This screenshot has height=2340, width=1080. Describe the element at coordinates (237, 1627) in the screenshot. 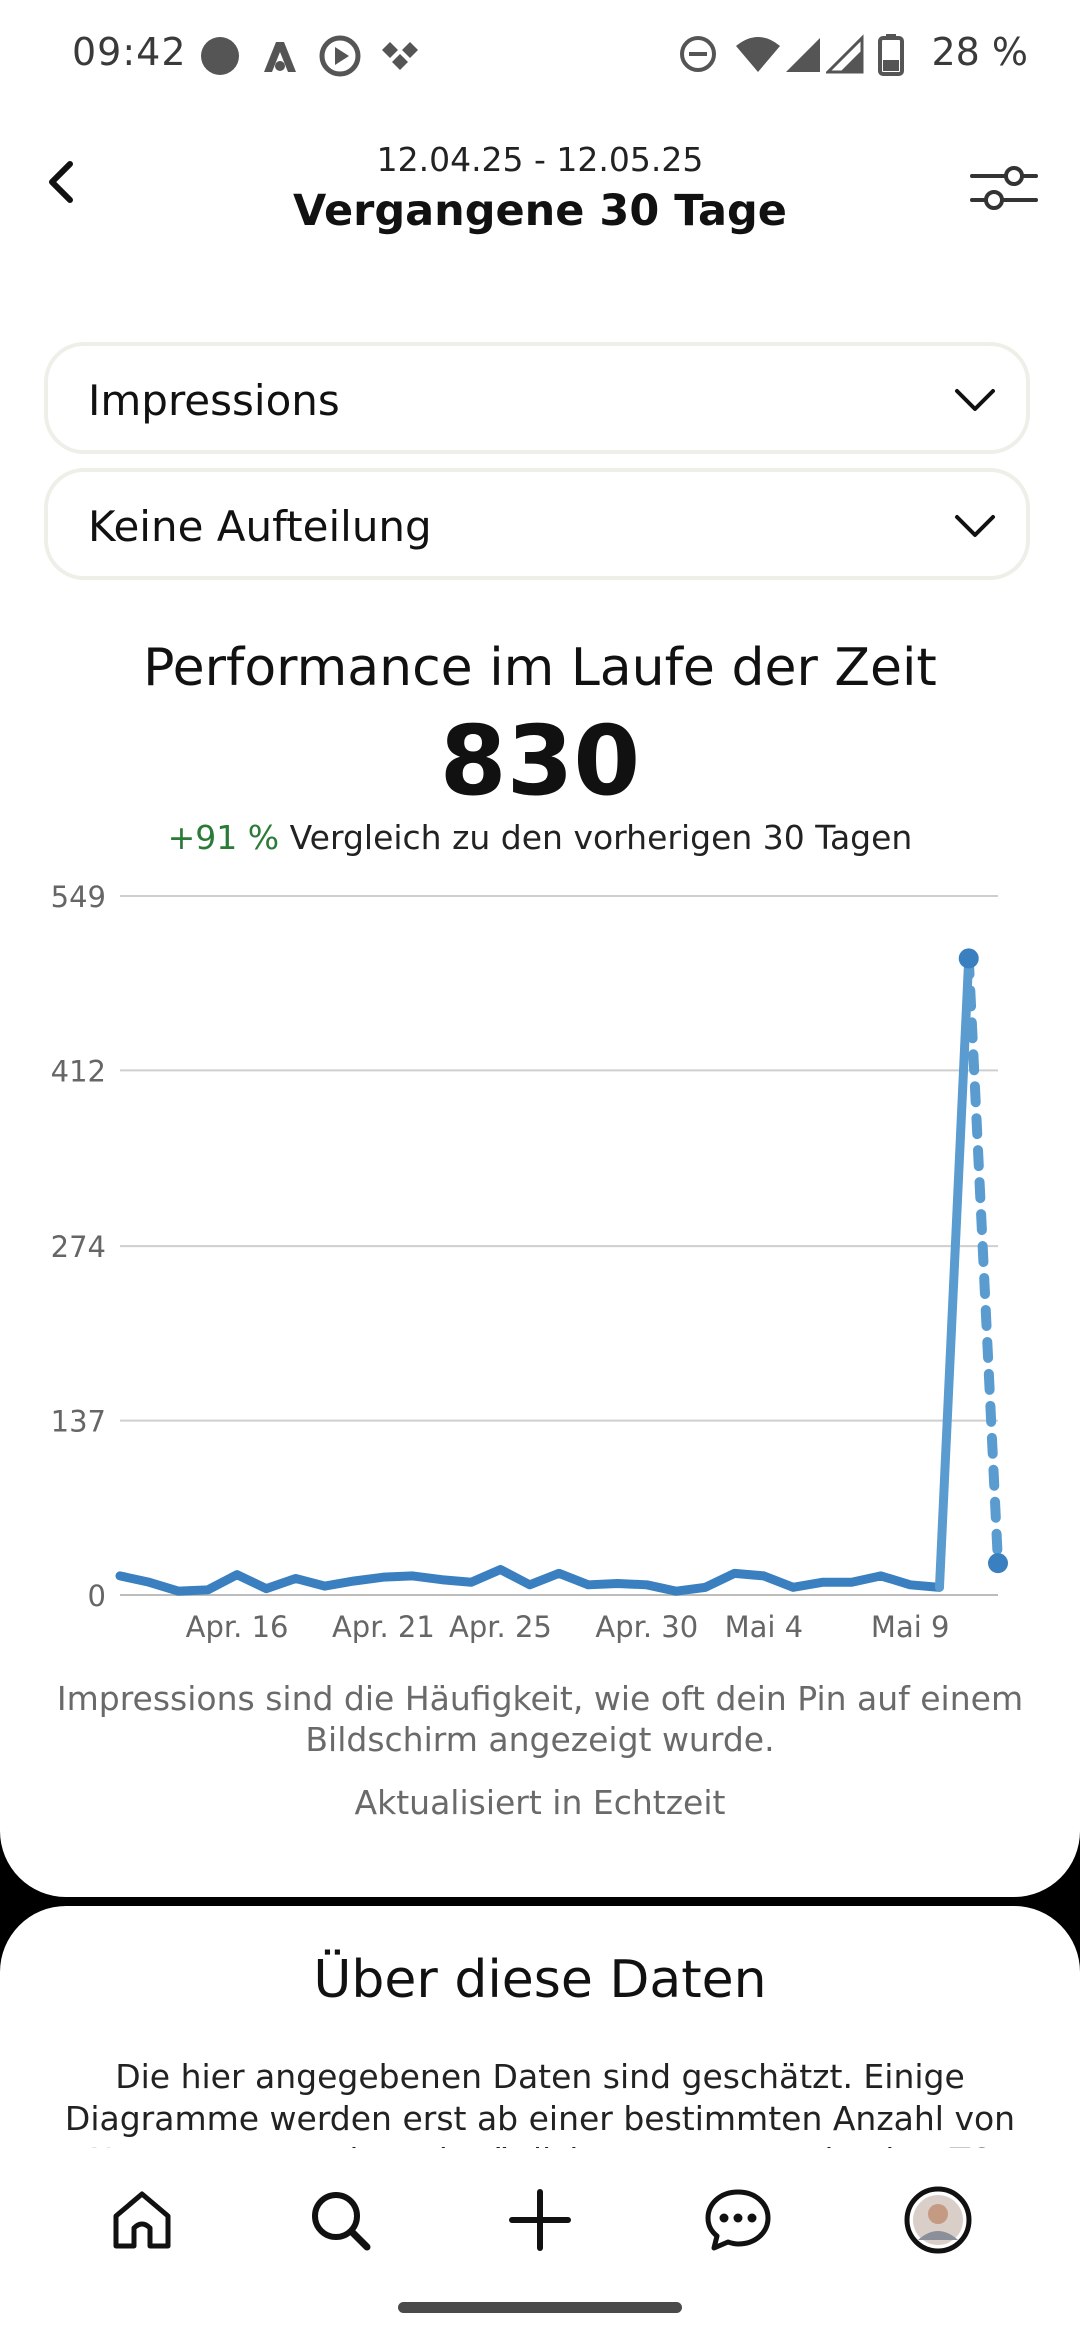

I see `x-tick-label: Apr. 16` at that location.